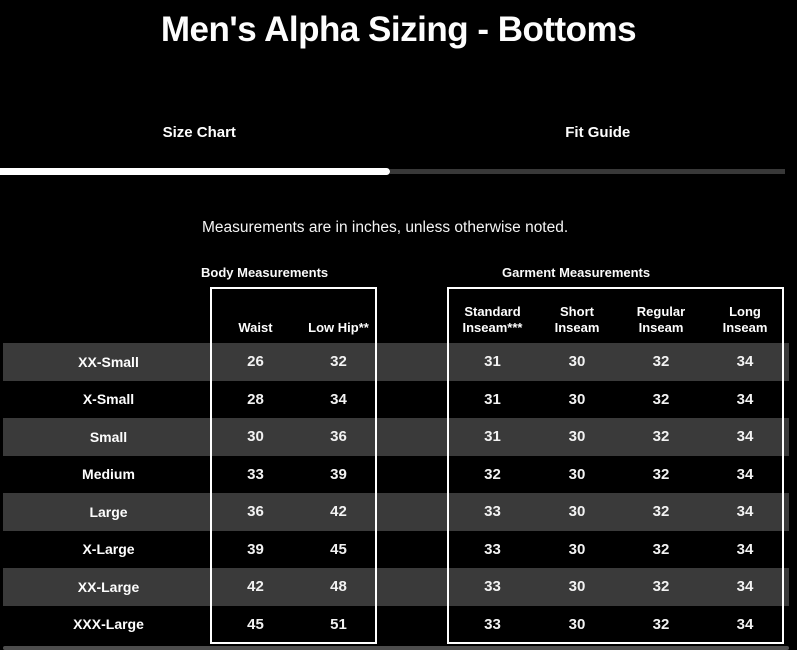 The image size is (797, 650). What do you see at coordinates (255, 549) in the screenshot?
I see `waist-value: 39` at bounding box center [255, 549].